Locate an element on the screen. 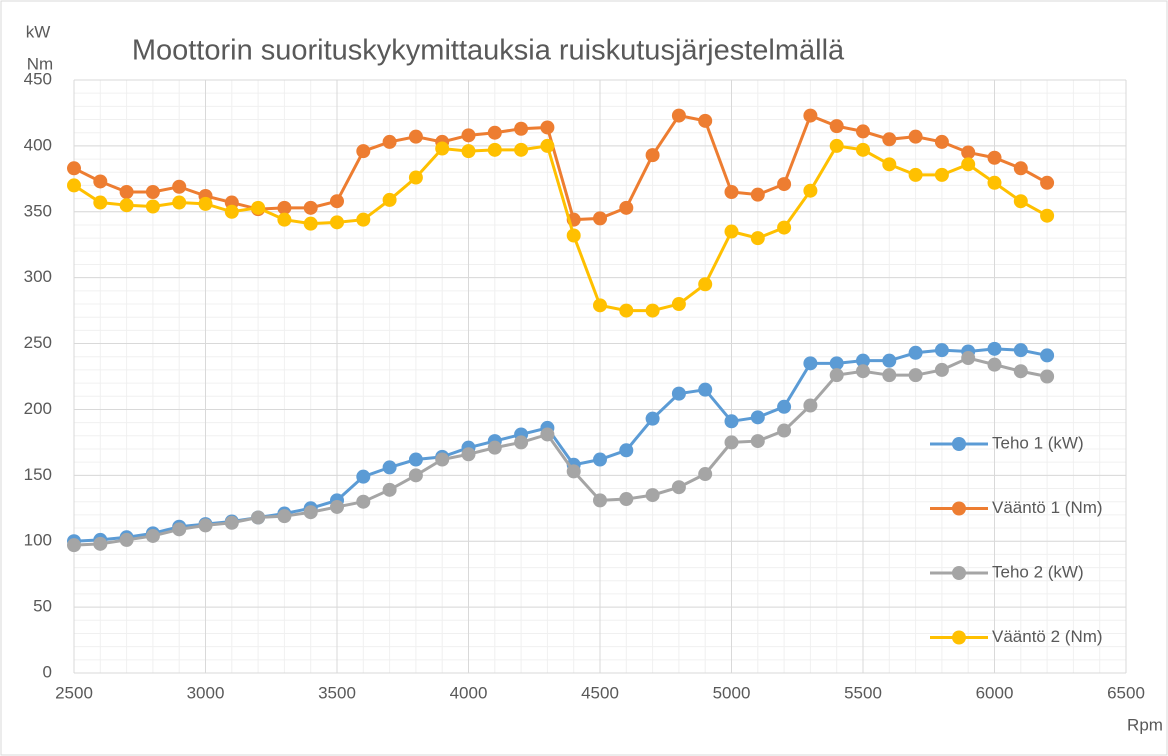 The image size is (1168, 756). y-tick-label: 200 is located at coordinates (38, 408).